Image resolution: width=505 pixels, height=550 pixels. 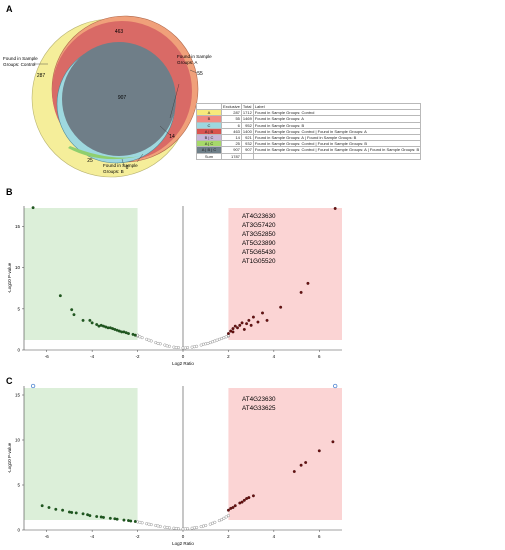 What do you see at coordinates (337, 106) in the screenshot?
I see `table-header-label: Label` at bounding box center [337, 106].